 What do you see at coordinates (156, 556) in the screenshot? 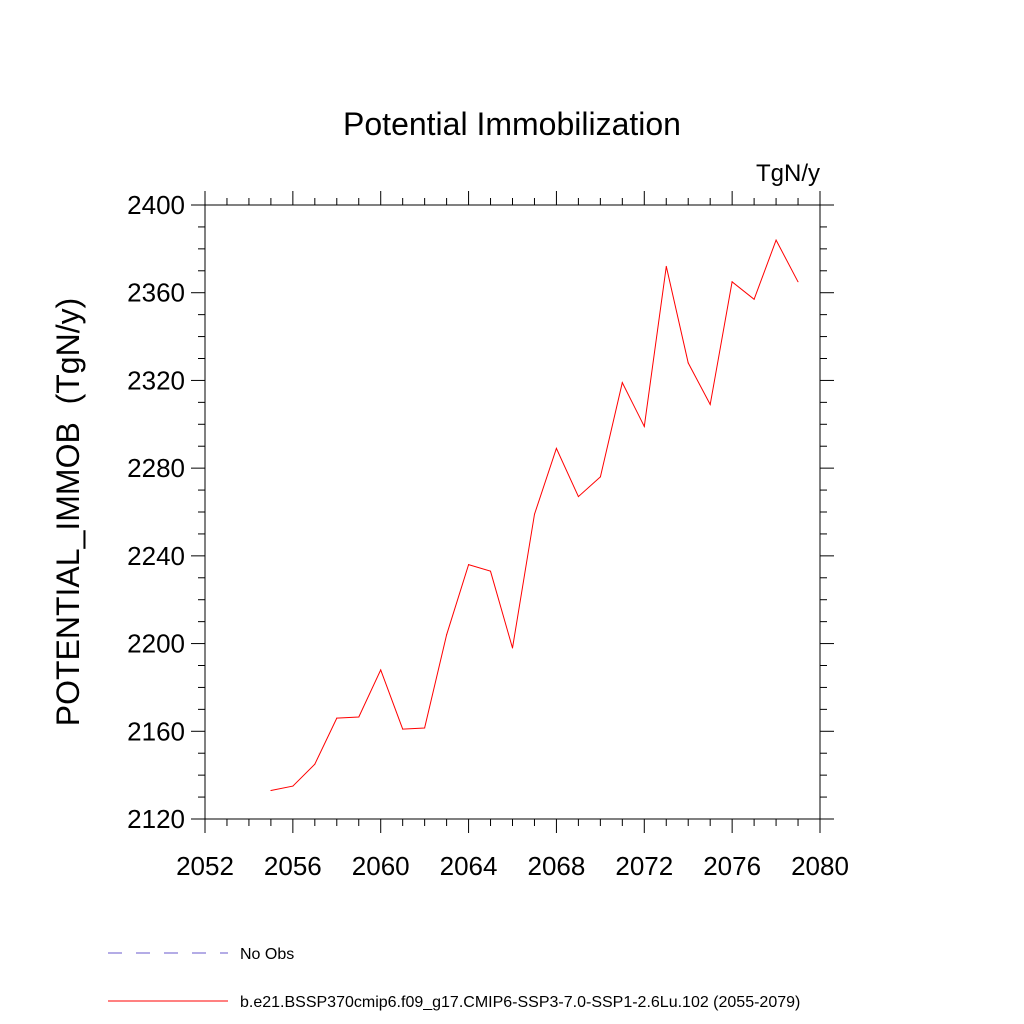
I see `y-tick-label: 2240` at bounding box center [156, 556].